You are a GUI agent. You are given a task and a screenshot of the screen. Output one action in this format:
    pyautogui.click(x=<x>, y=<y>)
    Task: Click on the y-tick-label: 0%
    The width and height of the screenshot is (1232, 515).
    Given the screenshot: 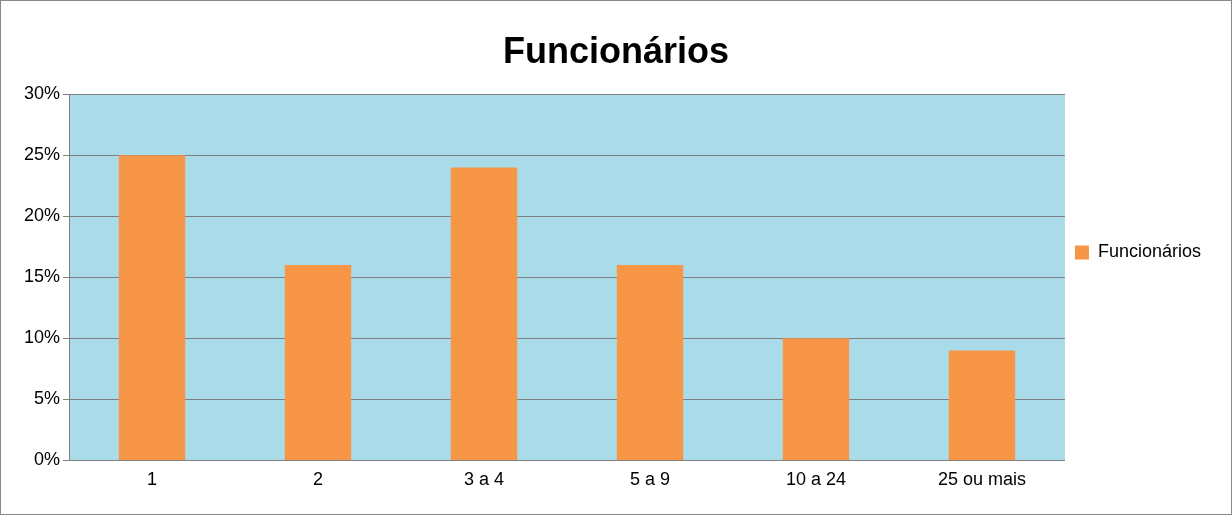 What is the action you would take?
    pyautogui.click(x=47, y=459)
    